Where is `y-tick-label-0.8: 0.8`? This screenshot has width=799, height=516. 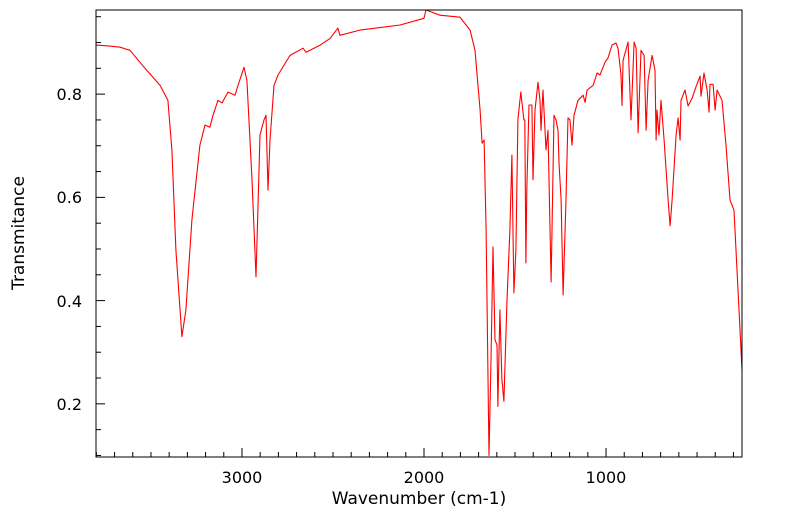
y-tick-label-0.8: 0.8 is located at coordinates (69, 94).